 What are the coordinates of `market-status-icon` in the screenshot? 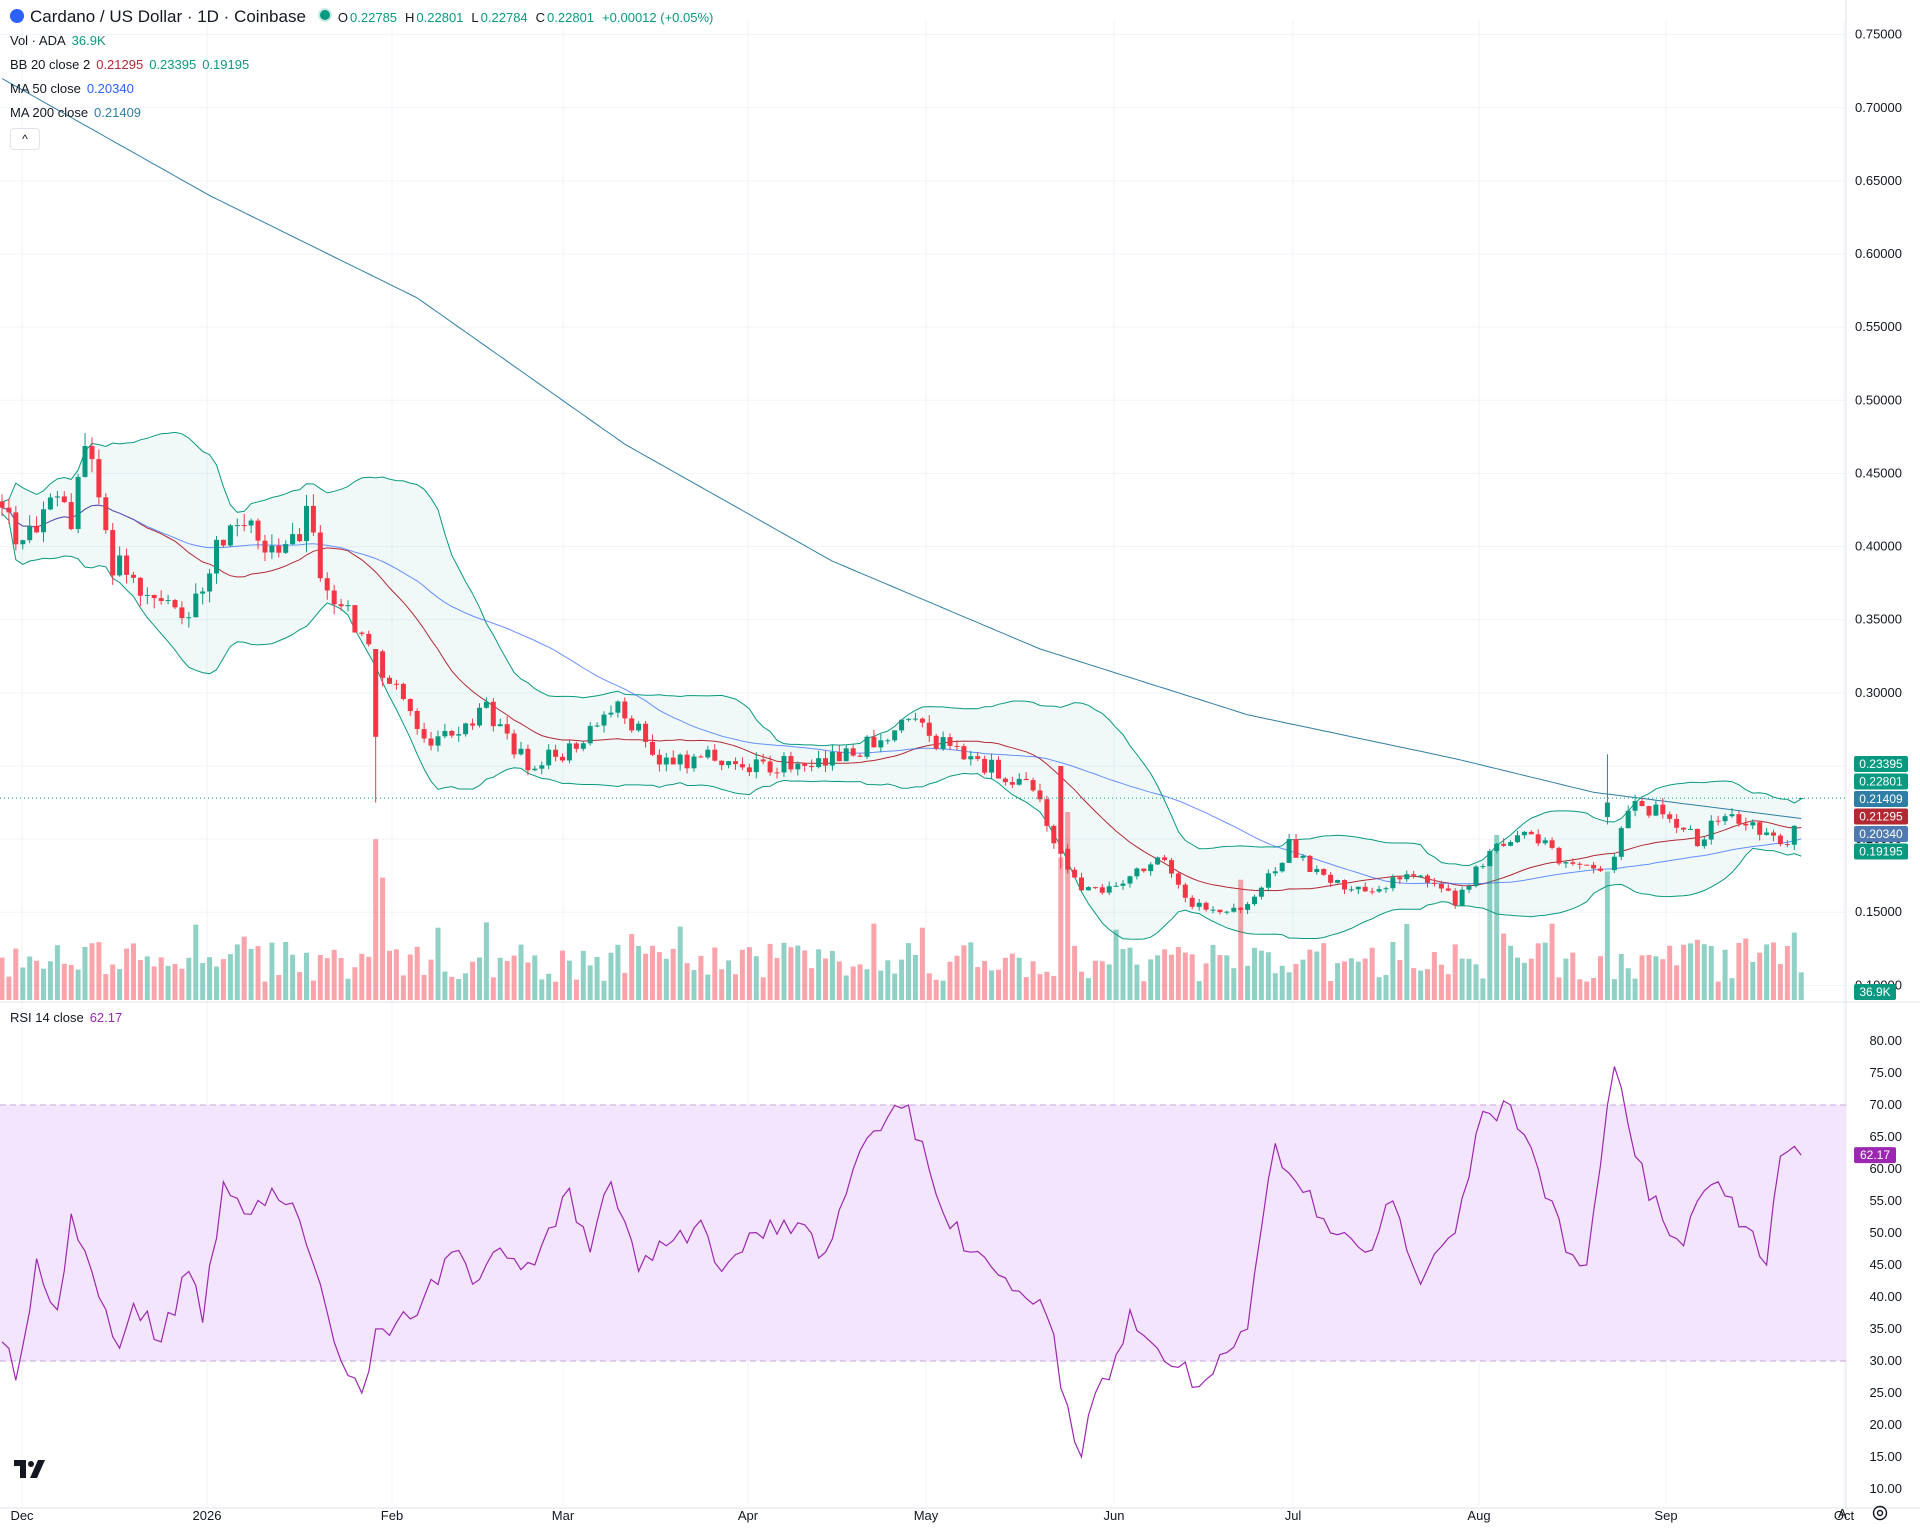 It's located at (324, 15).